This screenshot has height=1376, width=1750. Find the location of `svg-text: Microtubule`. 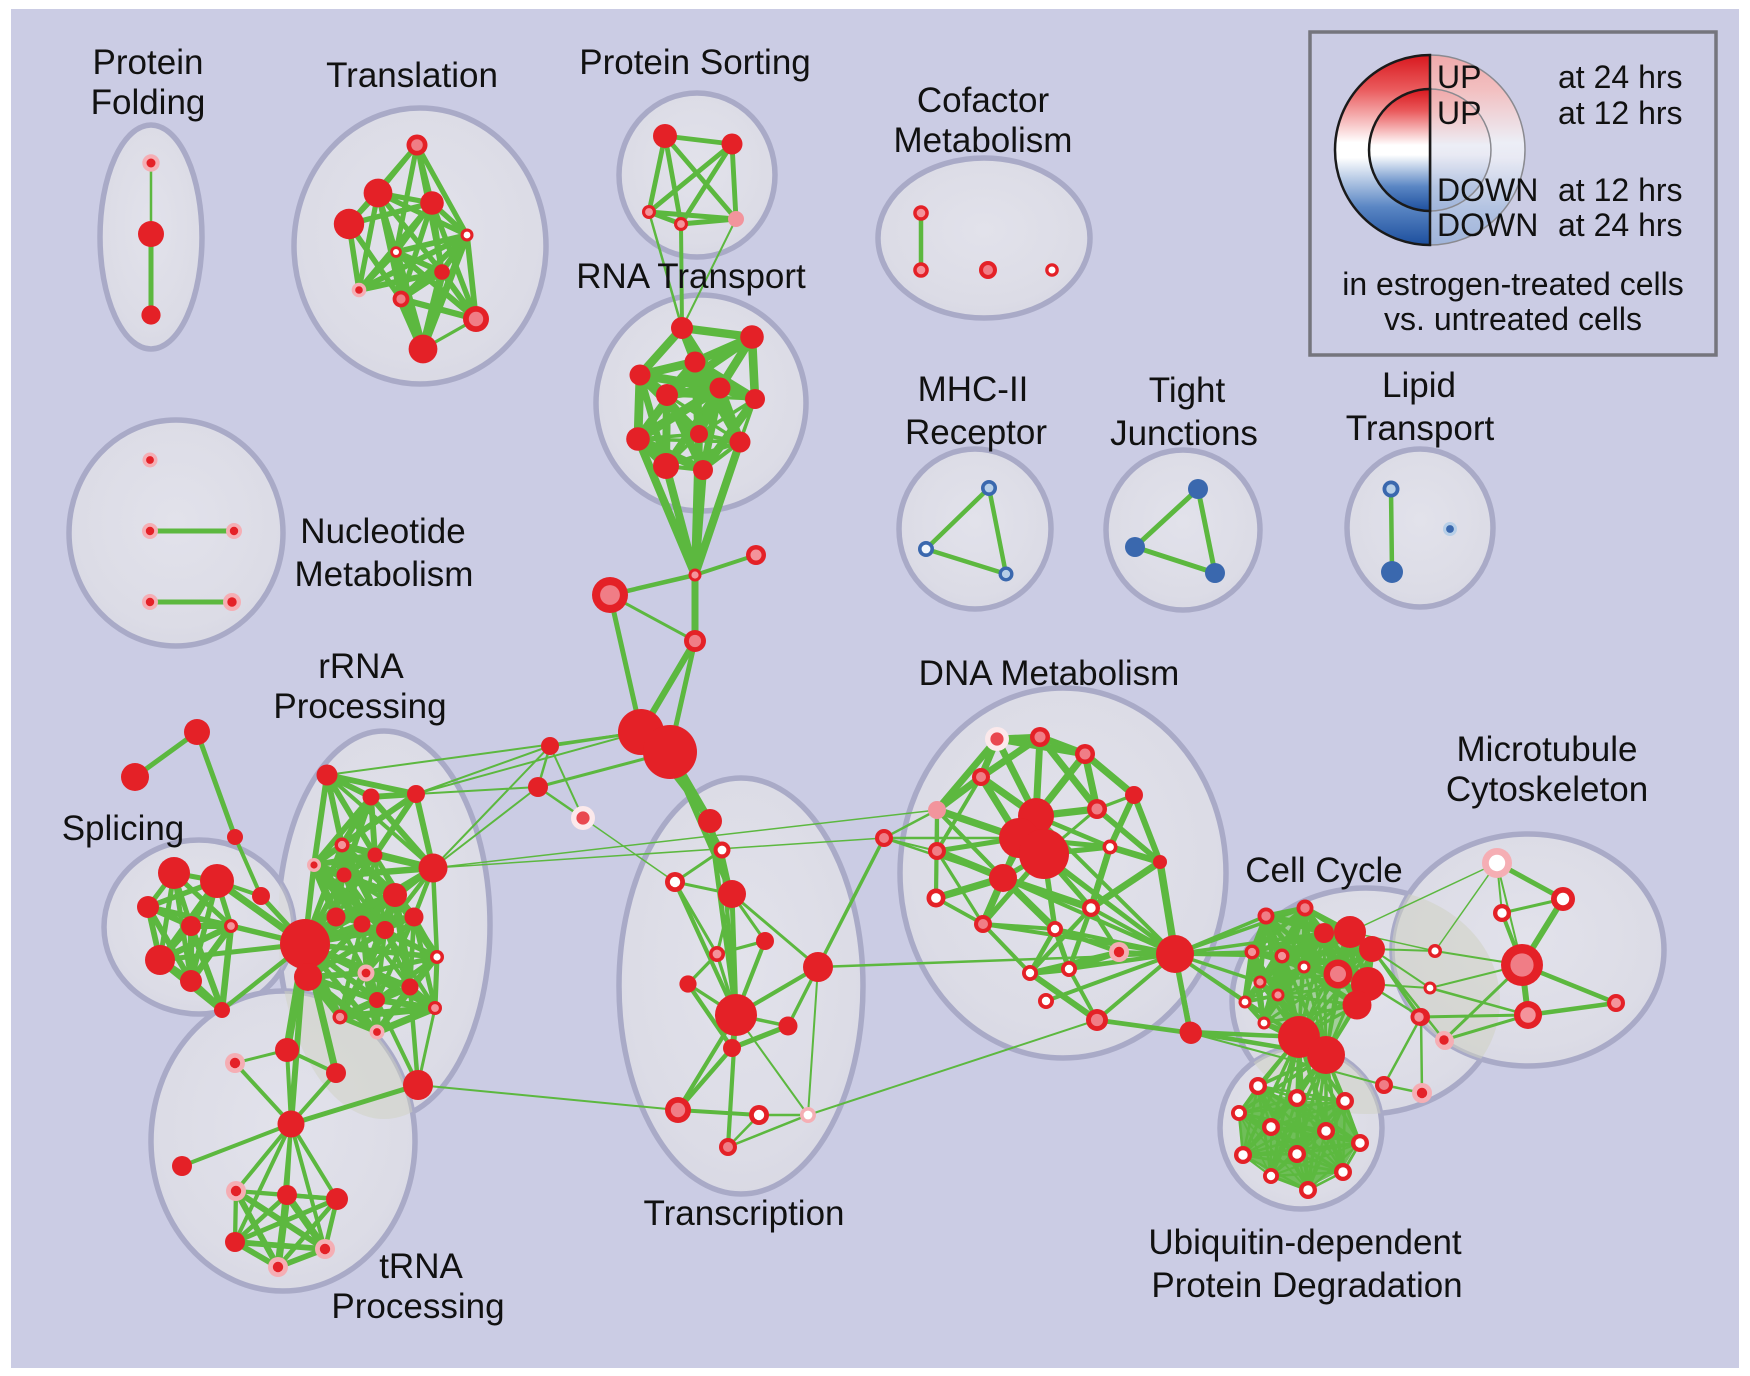

svg-text: Microtubule is located at coordinates (1547, 749).